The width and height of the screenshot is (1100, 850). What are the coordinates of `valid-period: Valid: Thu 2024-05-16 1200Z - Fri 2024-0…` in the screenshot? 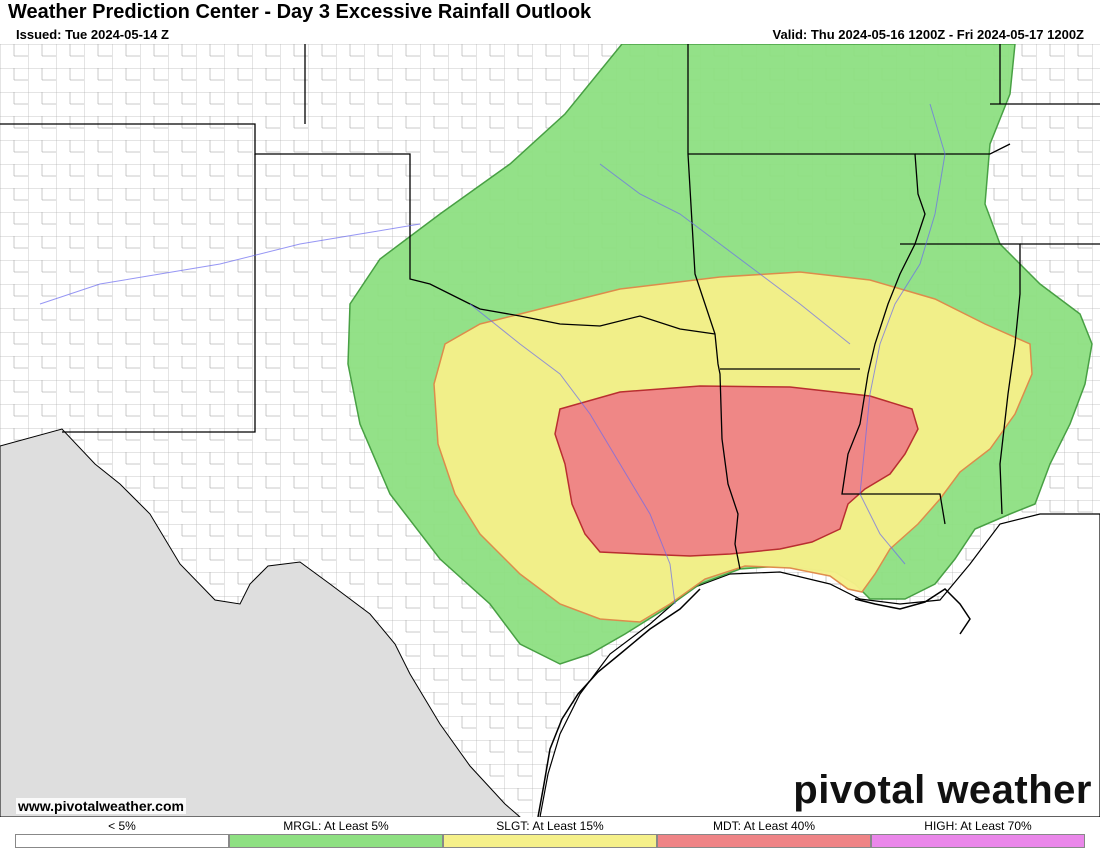 It's located at (928, 34).